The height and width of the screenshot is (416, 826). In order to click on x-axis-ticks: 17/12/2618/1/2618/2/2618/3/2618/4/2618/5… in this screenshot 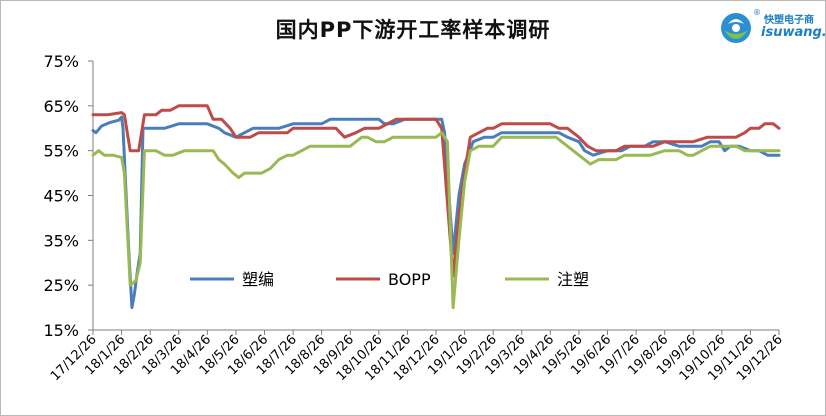, I will do `click(417, 357)`.